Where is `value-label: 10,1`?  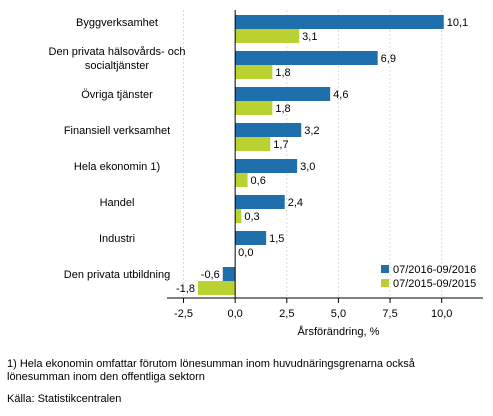
value-label: 10,1 is located at coordinates (457, 23).